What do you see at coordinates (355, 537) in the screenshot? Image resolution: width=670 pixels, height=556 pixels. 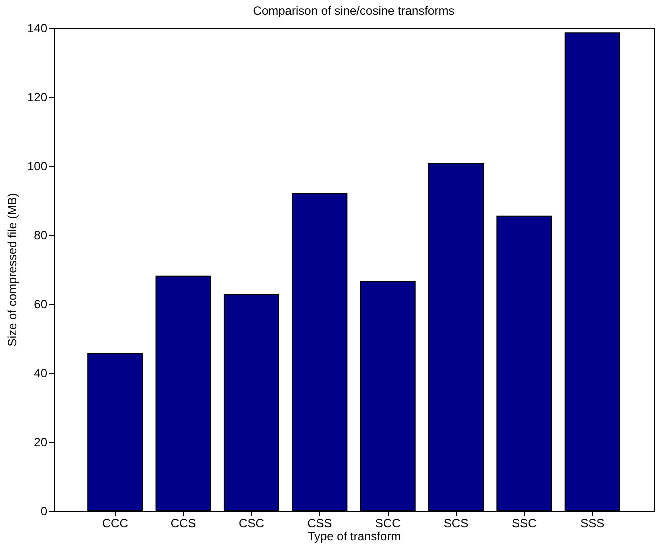 I see `x-axis-title: Type of transform` at bounding box center [355, 537].